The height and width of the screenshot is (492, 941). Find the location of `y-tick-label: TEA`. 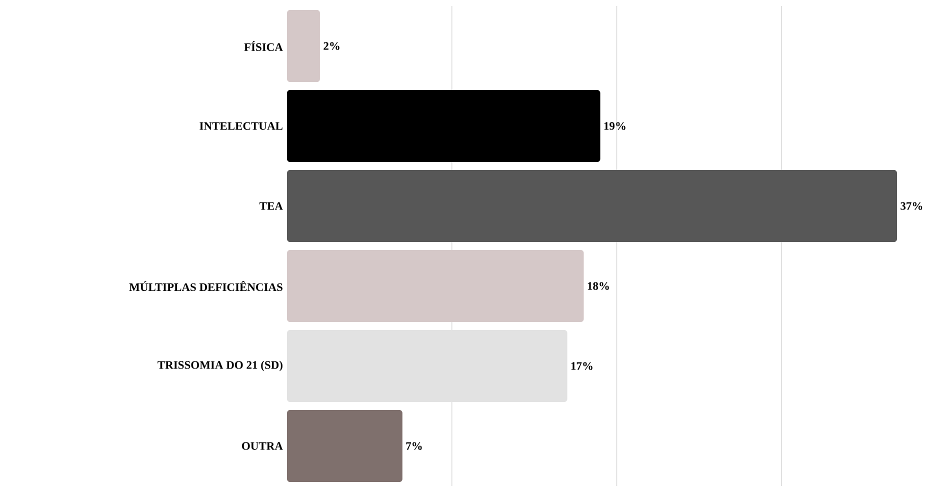

y-tick-label: TEA is located at coordinates (271, 206).